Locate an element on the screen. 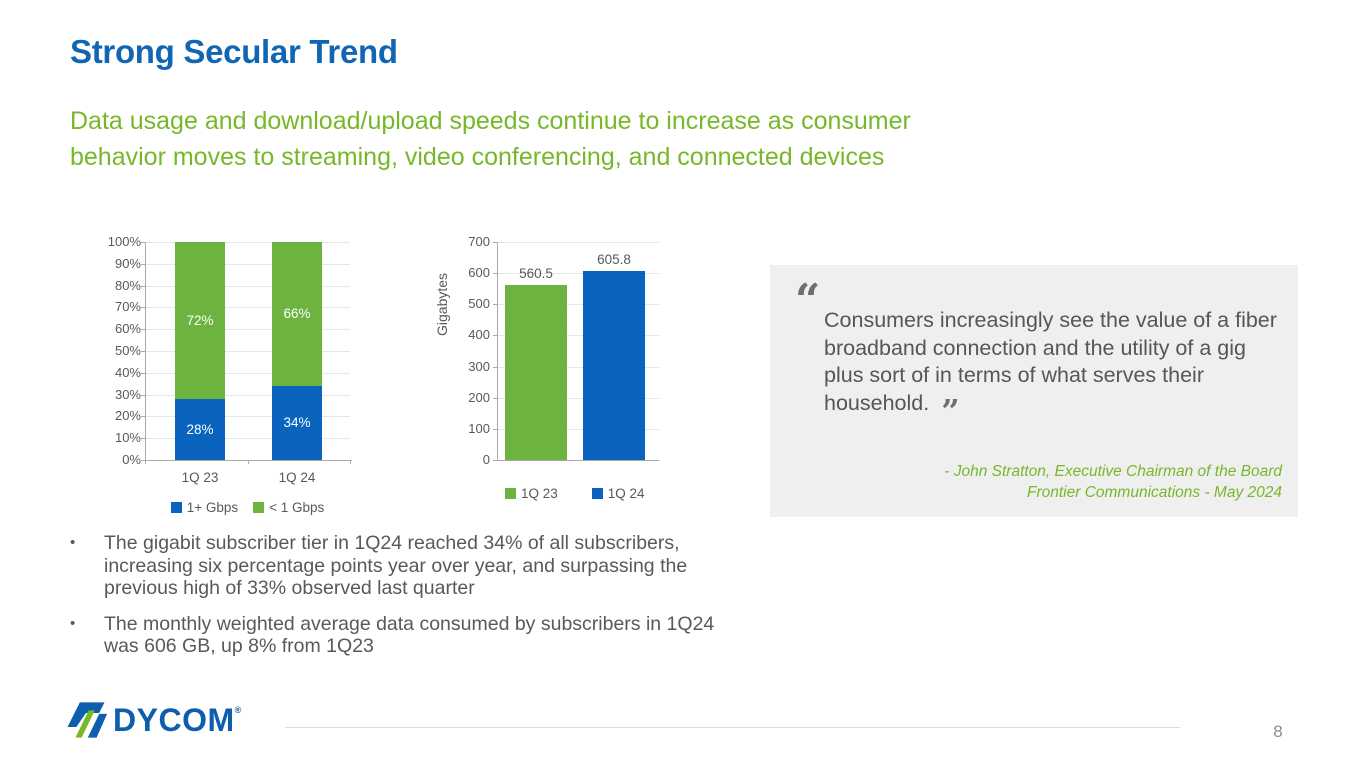 This screenshot has width=1365, height=766. dycom-logo-text: DYCOM® is located at coordinates (177, 719).